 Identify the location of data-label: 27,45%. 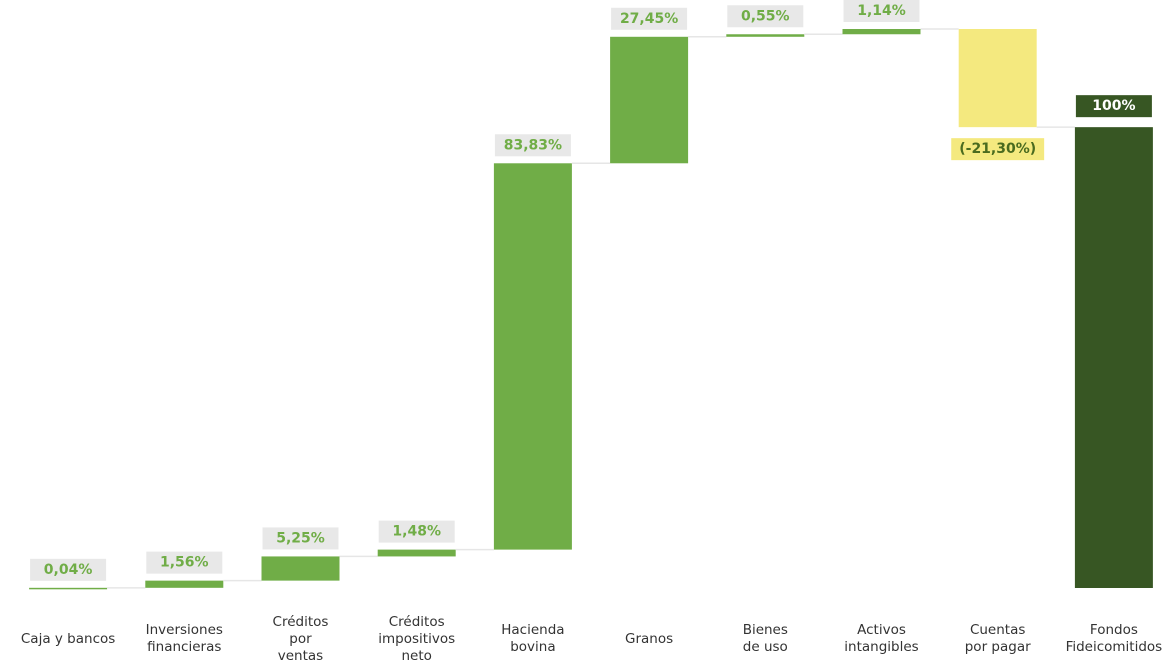
(649, 19).